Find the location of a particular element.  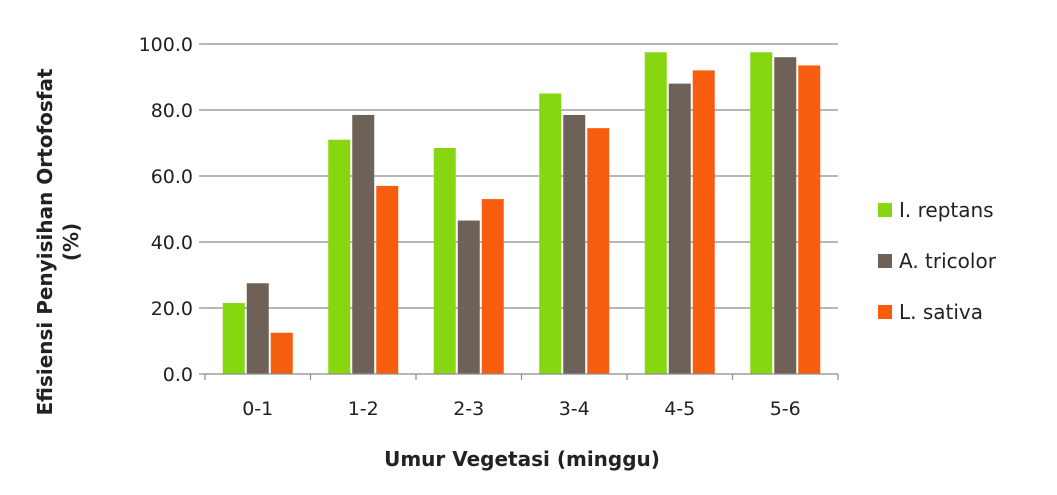

y-tick-label: 0.0 is located at coordinates (178, 375).